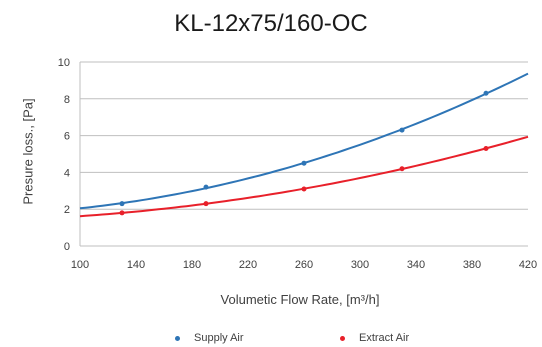 This screenshot has width=542, height=347. Describe the element at coordinates (384, 338) in the screenshot. I see `legend-label-extract-air: Extract Air` at that location.